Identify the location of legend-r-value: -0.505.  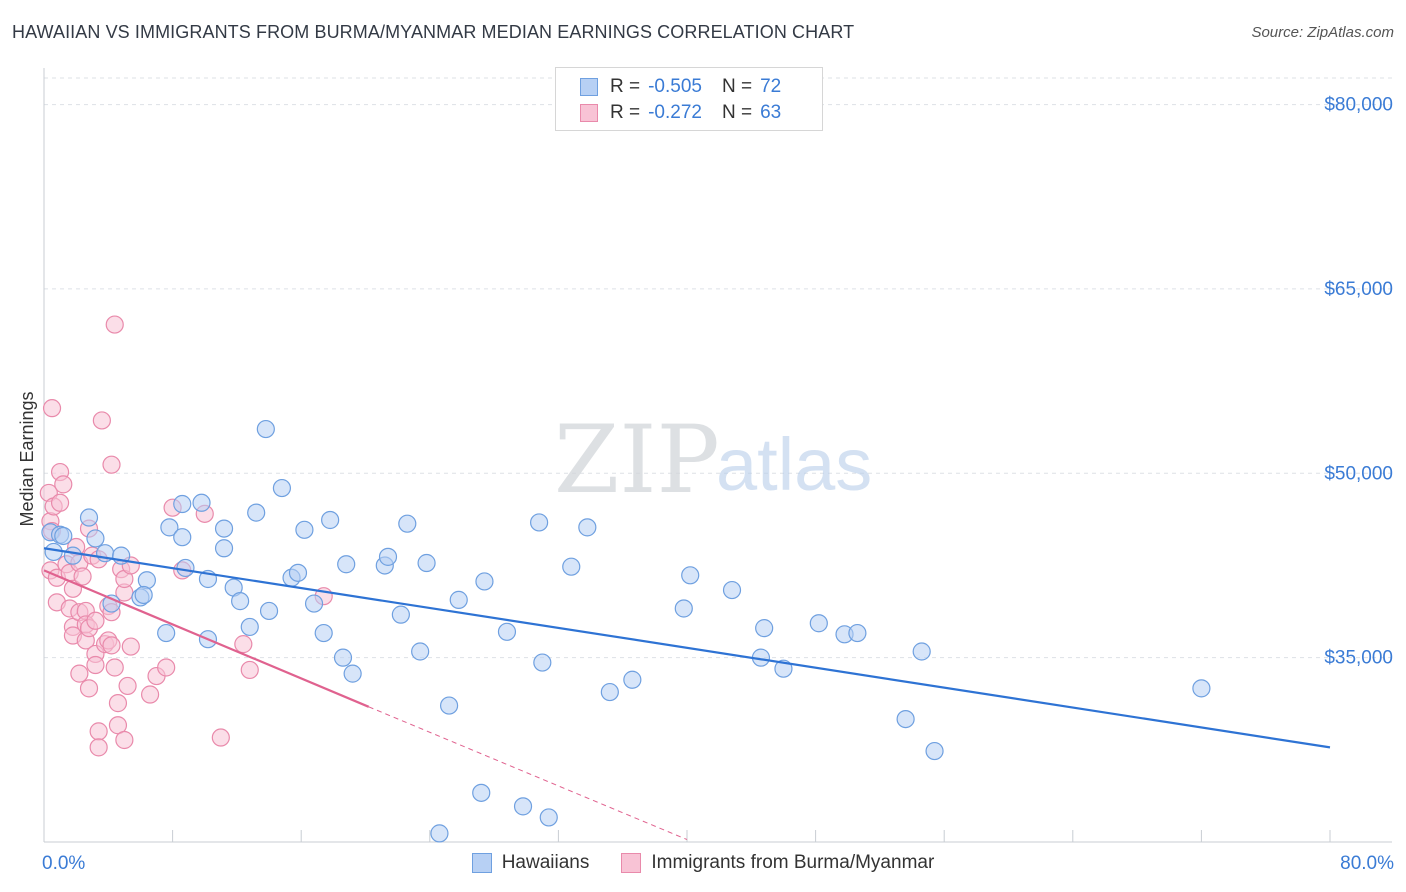
(675, 86).